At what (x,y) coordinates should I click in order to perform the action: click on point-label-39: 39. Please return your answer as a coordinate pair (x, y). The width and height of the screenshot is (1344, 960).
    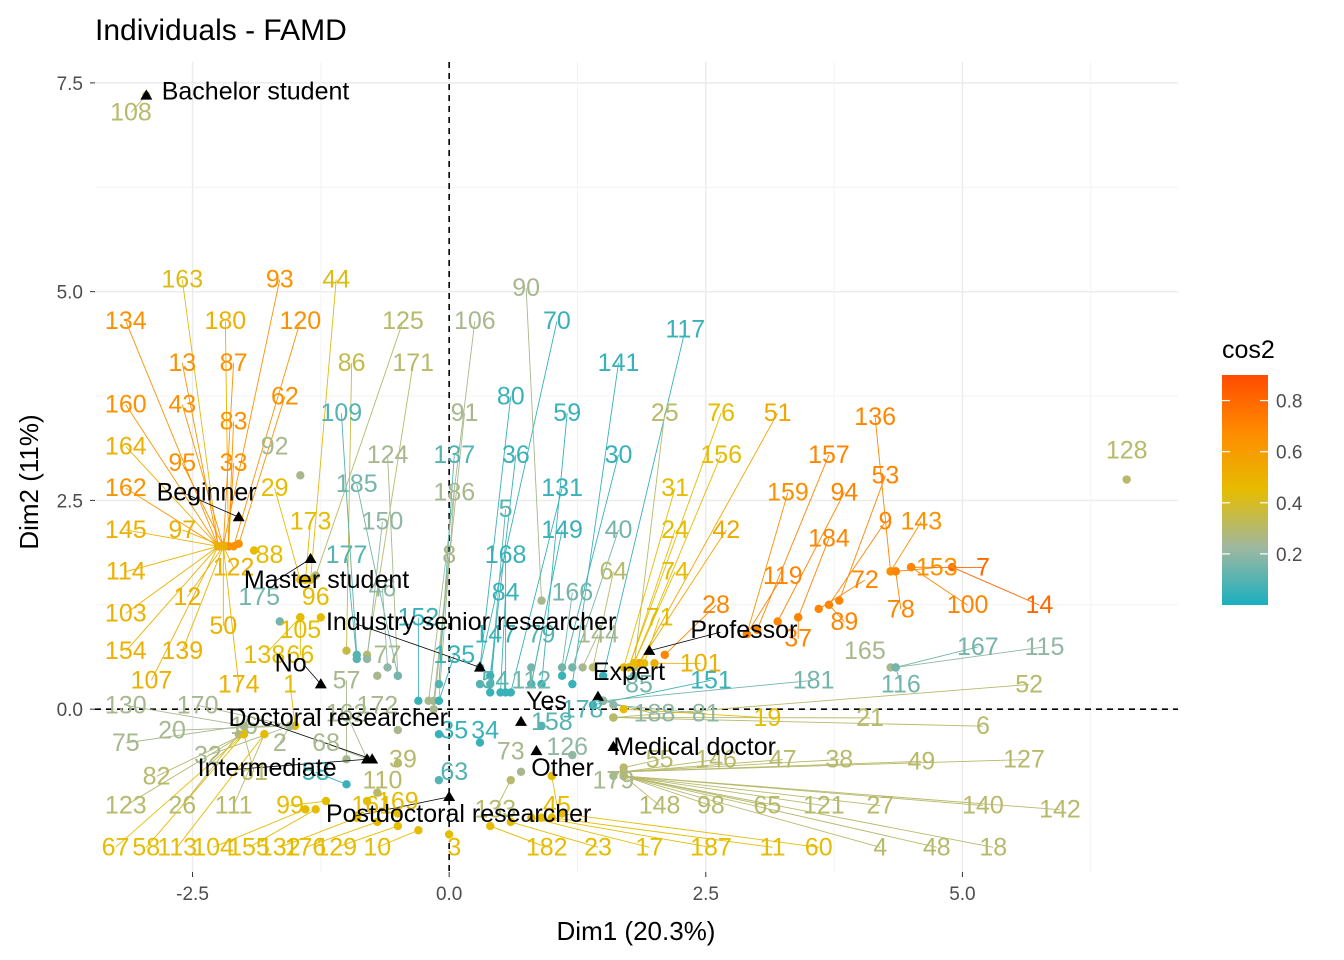
    Looking at the image, I should click on (403, 760).